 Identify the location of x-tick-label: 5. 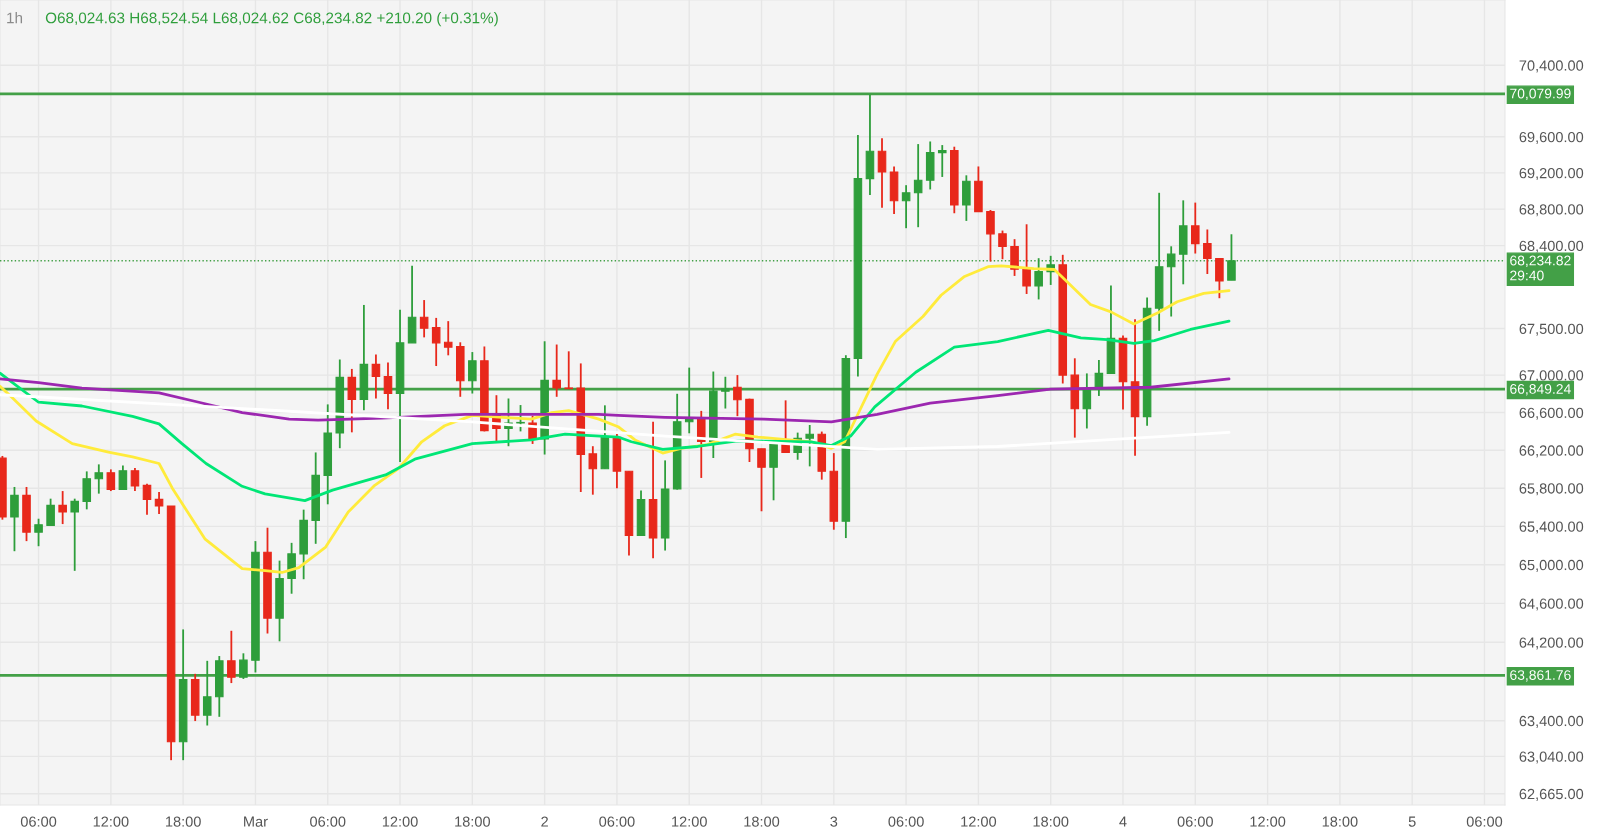
(1412, 821).